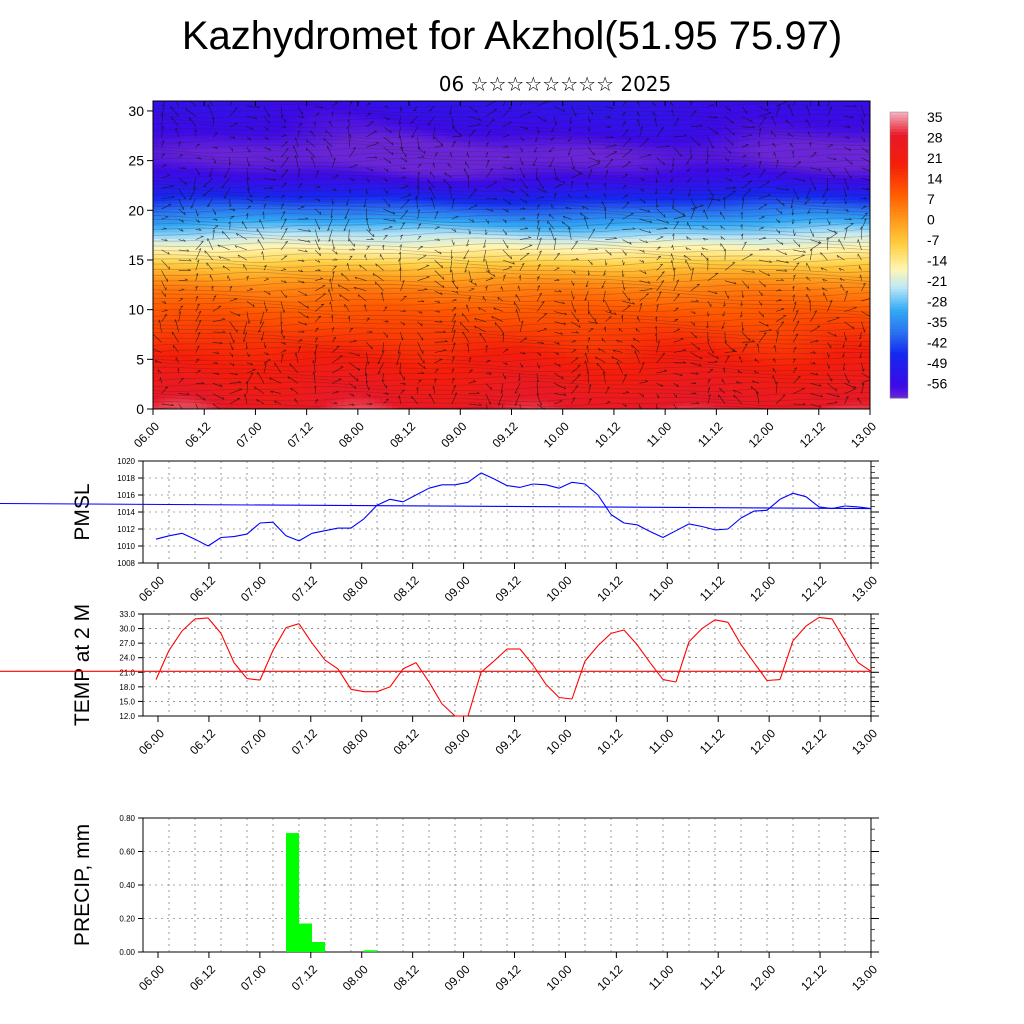 This screenshot has height=1024, width=1024. Describe the element at coordinates (127, 716) in the screenshot. I see `y-tick-label: 12.0` at that location.